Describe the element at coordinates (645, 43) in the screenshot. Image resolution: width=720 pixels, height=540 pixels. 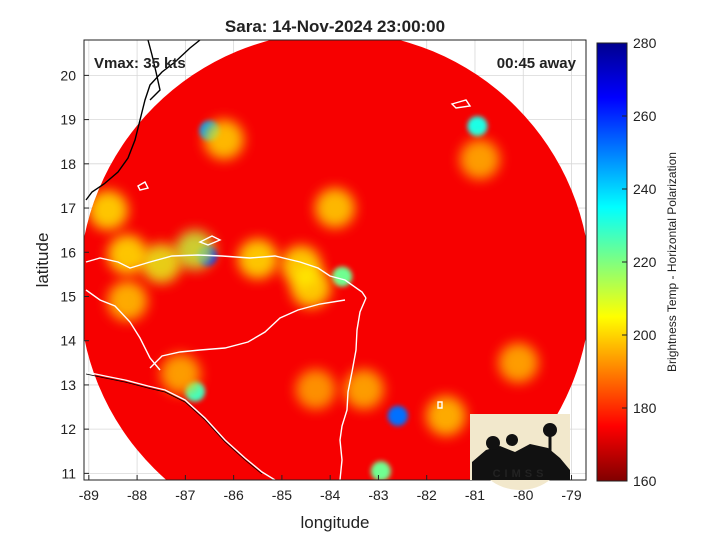
I see `colorbar-tick-label: 280` at that location.